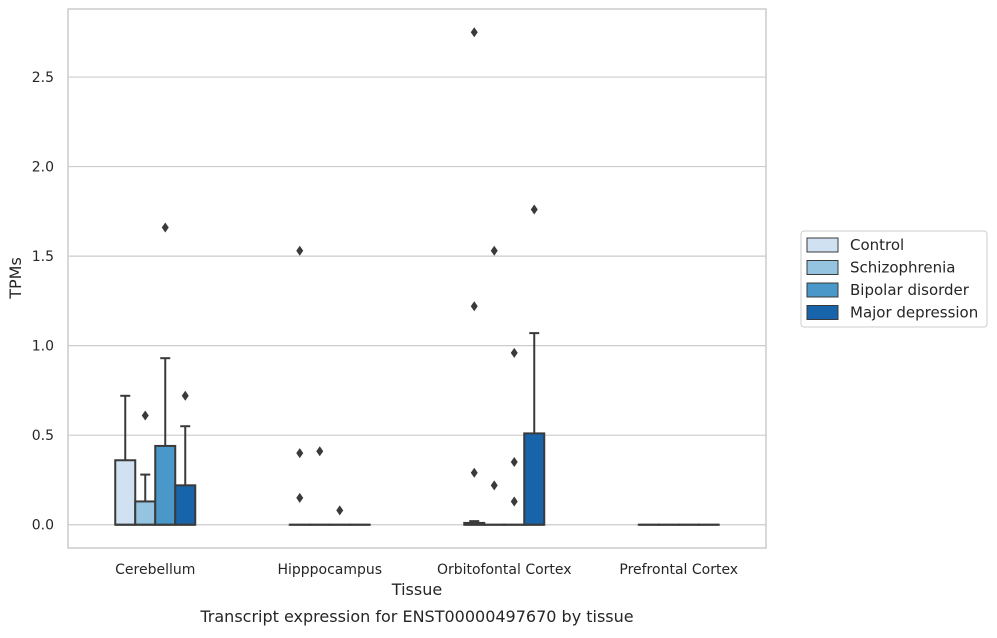  What do you see at coordinates (914, 313) in the screenshot?
I see `legend-label: Major depression` at bounding box center [914, 313].